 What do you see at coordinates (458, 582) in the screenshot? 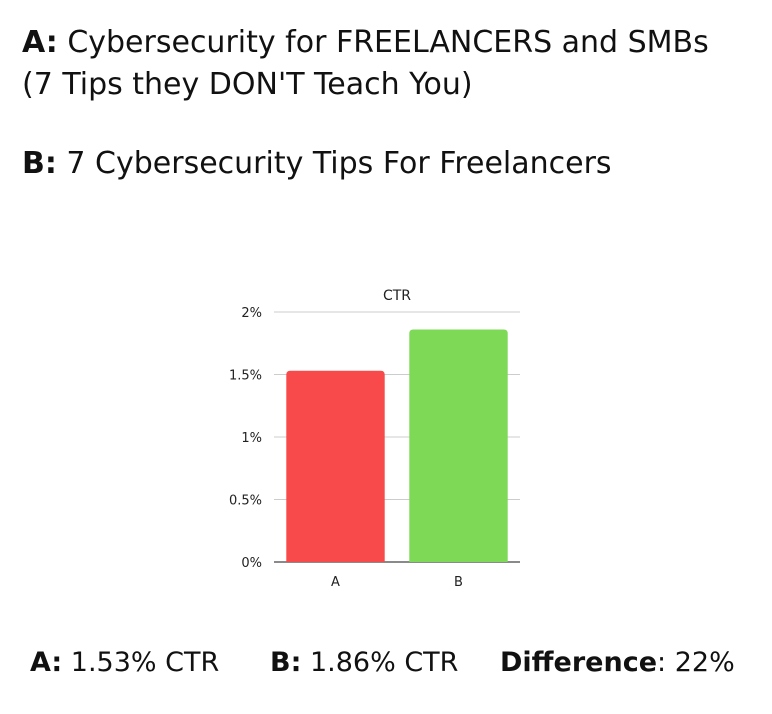
I see `x-tick-label: B` at bounding box center [458, 582].